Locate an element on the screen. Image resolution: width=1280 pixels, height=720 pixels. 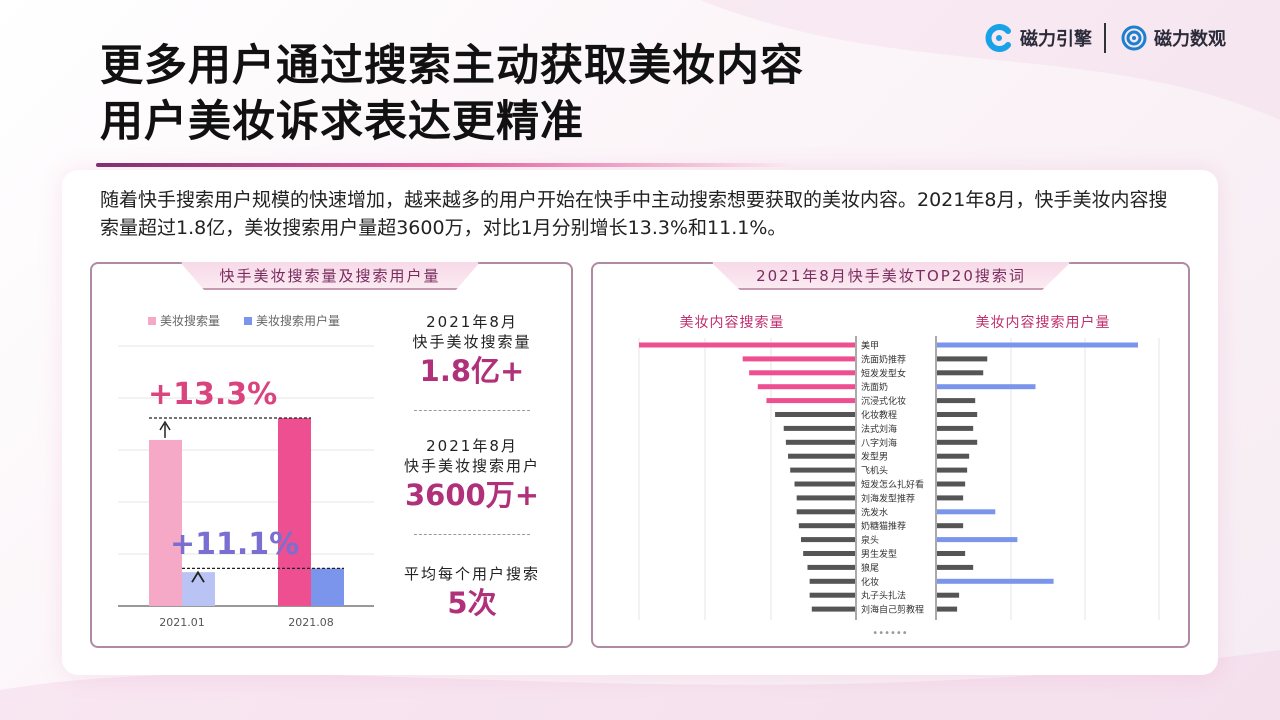
category-label: 洗面奶推荐 is located at coordinates (883, 359).